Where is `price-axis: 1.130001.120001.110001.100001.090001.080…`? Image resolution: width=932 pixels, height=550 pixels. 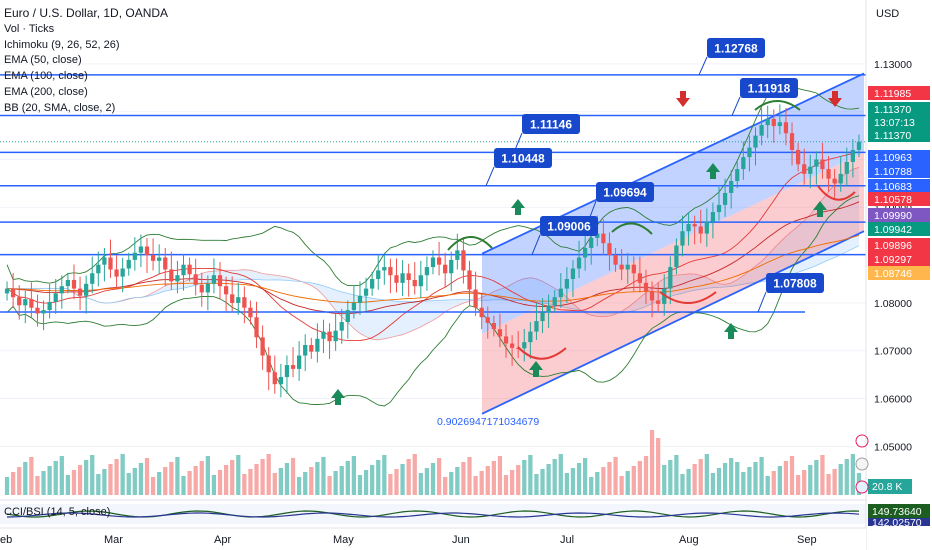
price-axis: 1.130001.120001.110001.100001.090001.080… is located at coordinates (893, 275).